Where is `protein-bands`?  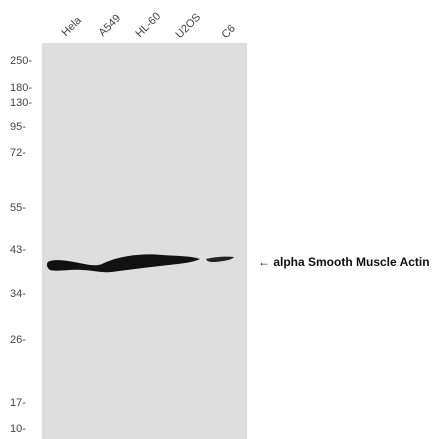 protein-bands is located at coordinates (140, 263).